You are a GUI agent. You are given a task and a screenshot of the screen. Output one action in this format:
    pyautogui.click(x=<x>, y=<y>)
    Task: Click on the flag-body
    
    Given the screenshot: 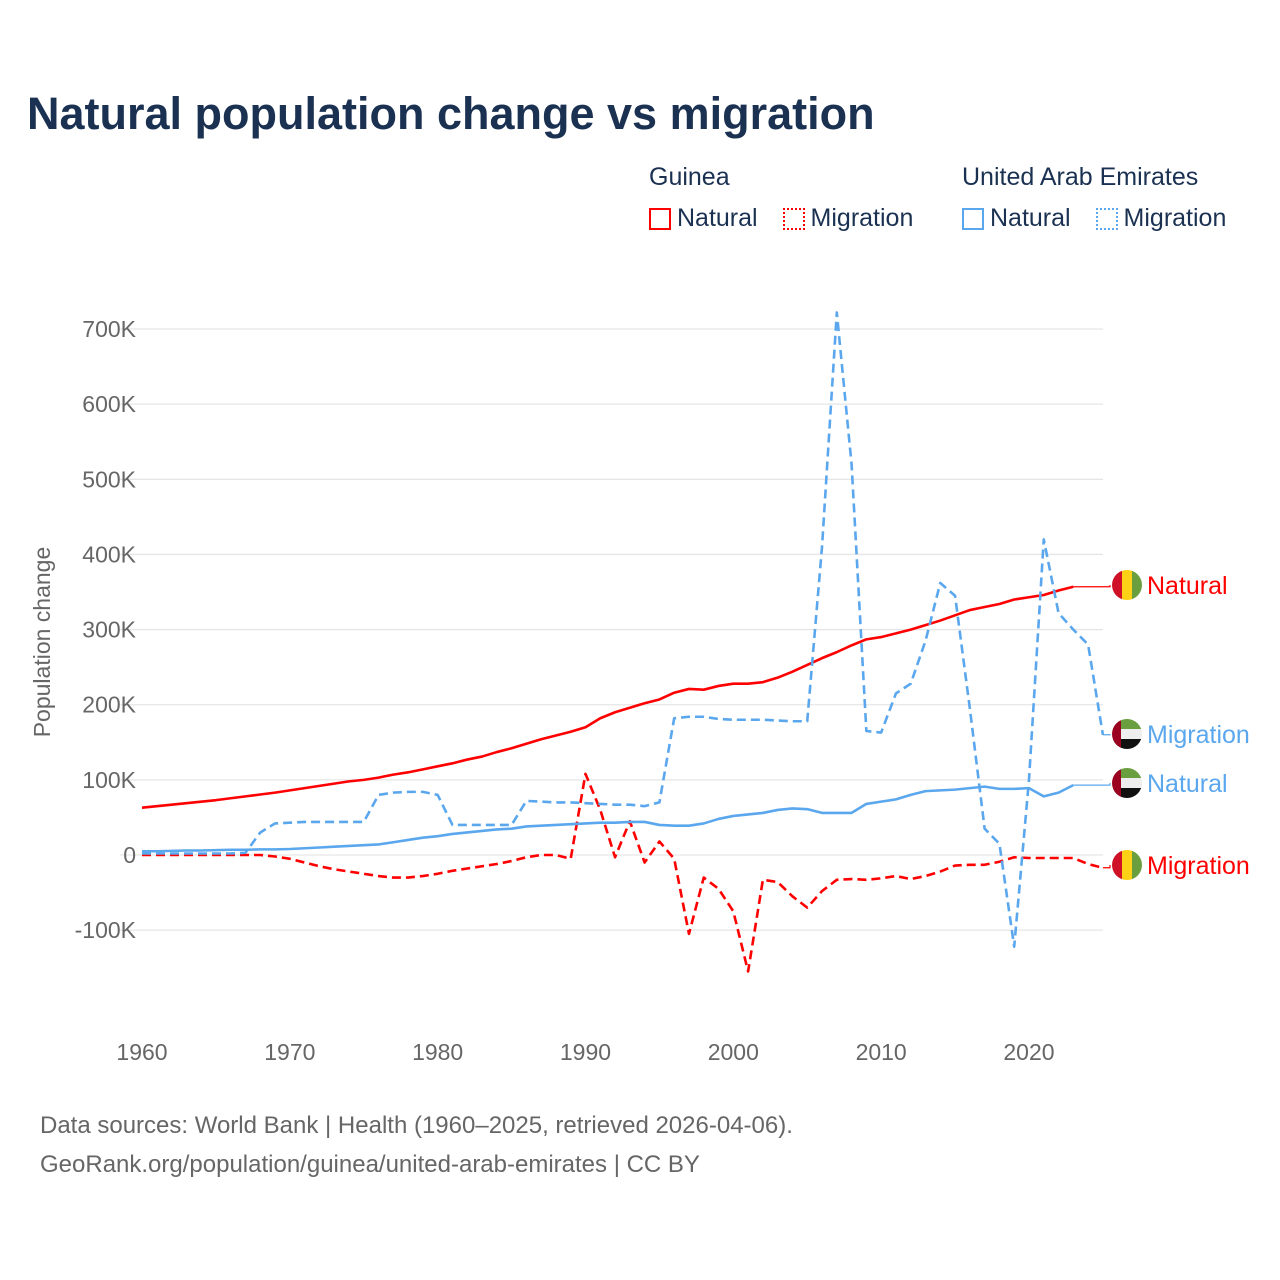 What is the action you would take?
    pyautogui.click(x=1127, y=734)
    